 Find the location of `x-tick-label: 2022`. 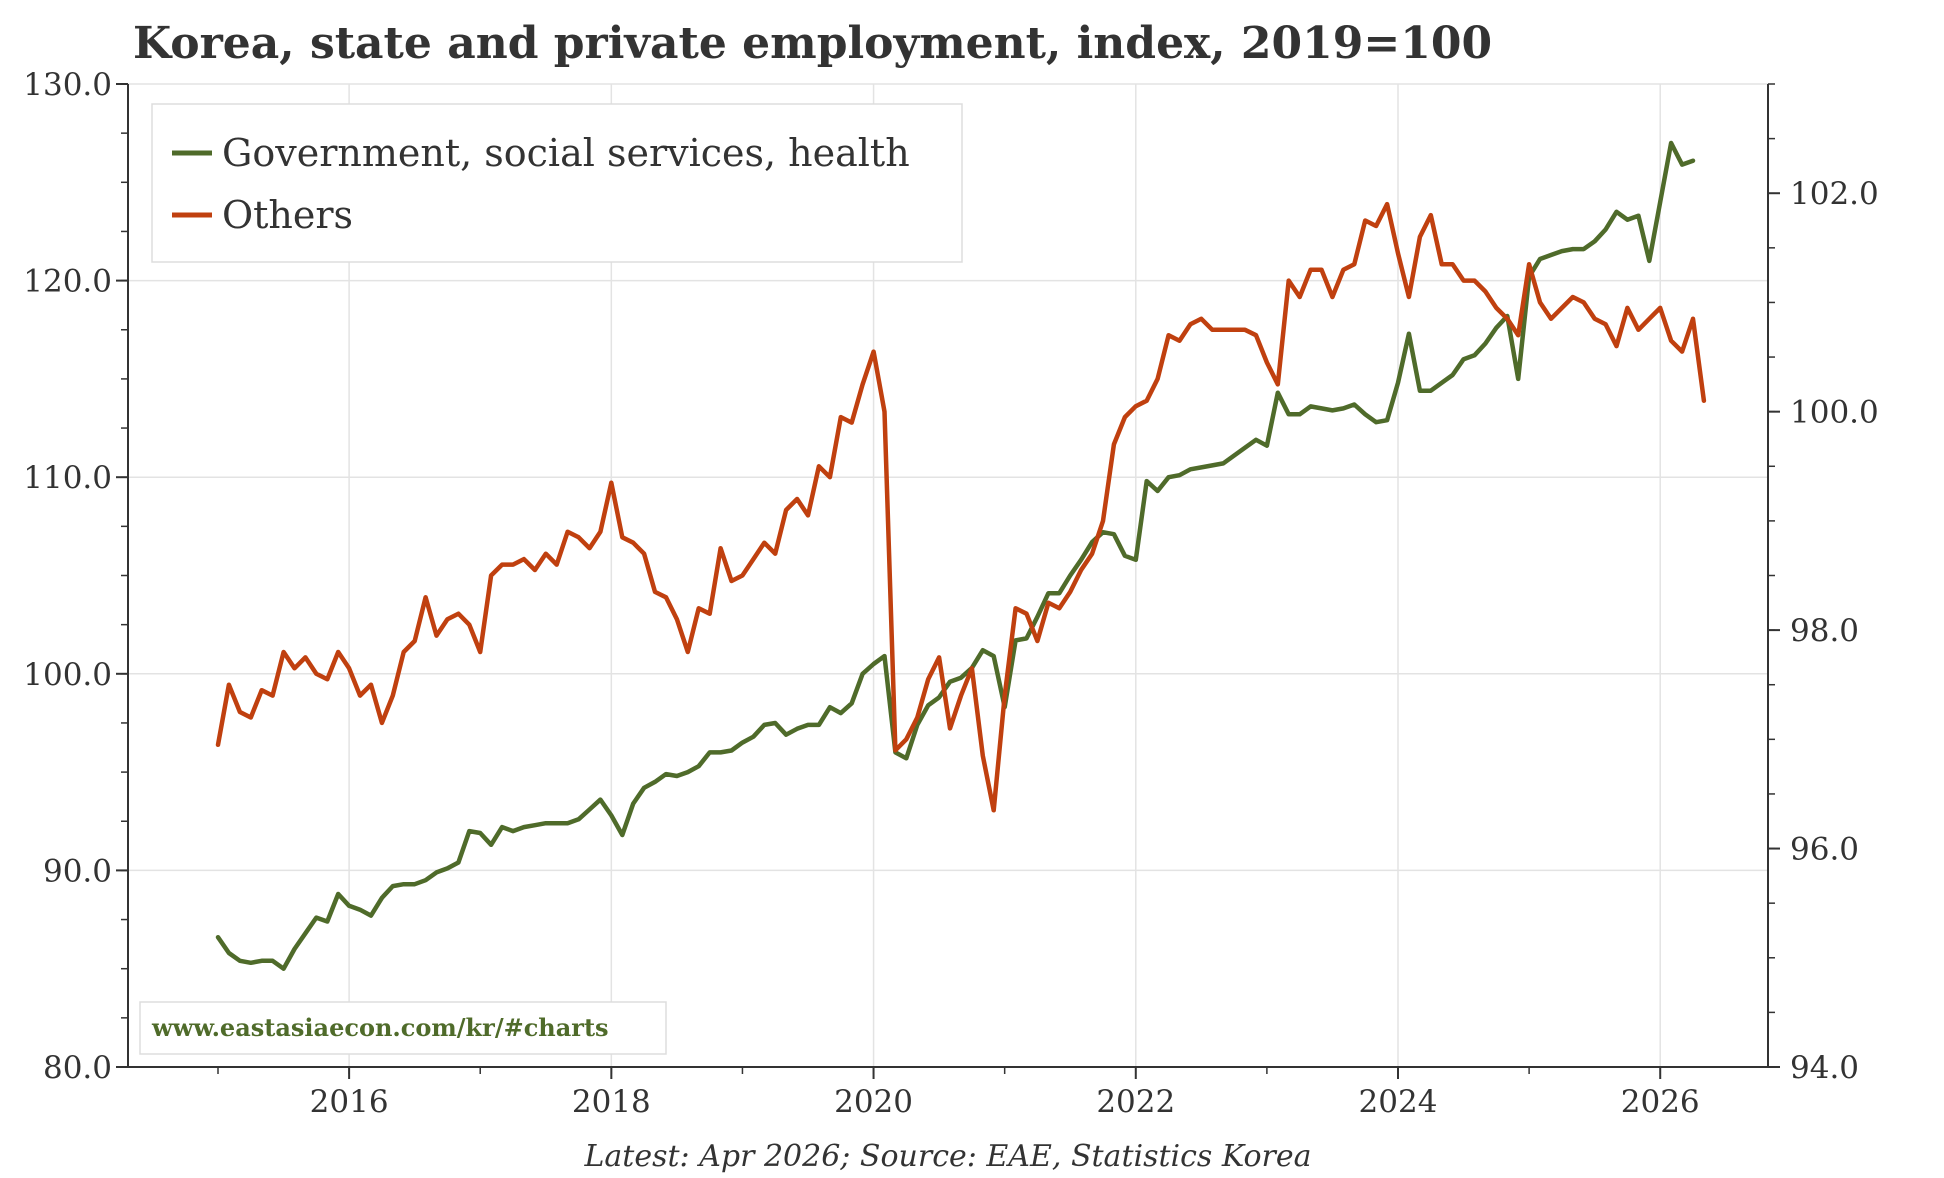

x-tick-label: 2022 is located at coordinates (1135, 1102).